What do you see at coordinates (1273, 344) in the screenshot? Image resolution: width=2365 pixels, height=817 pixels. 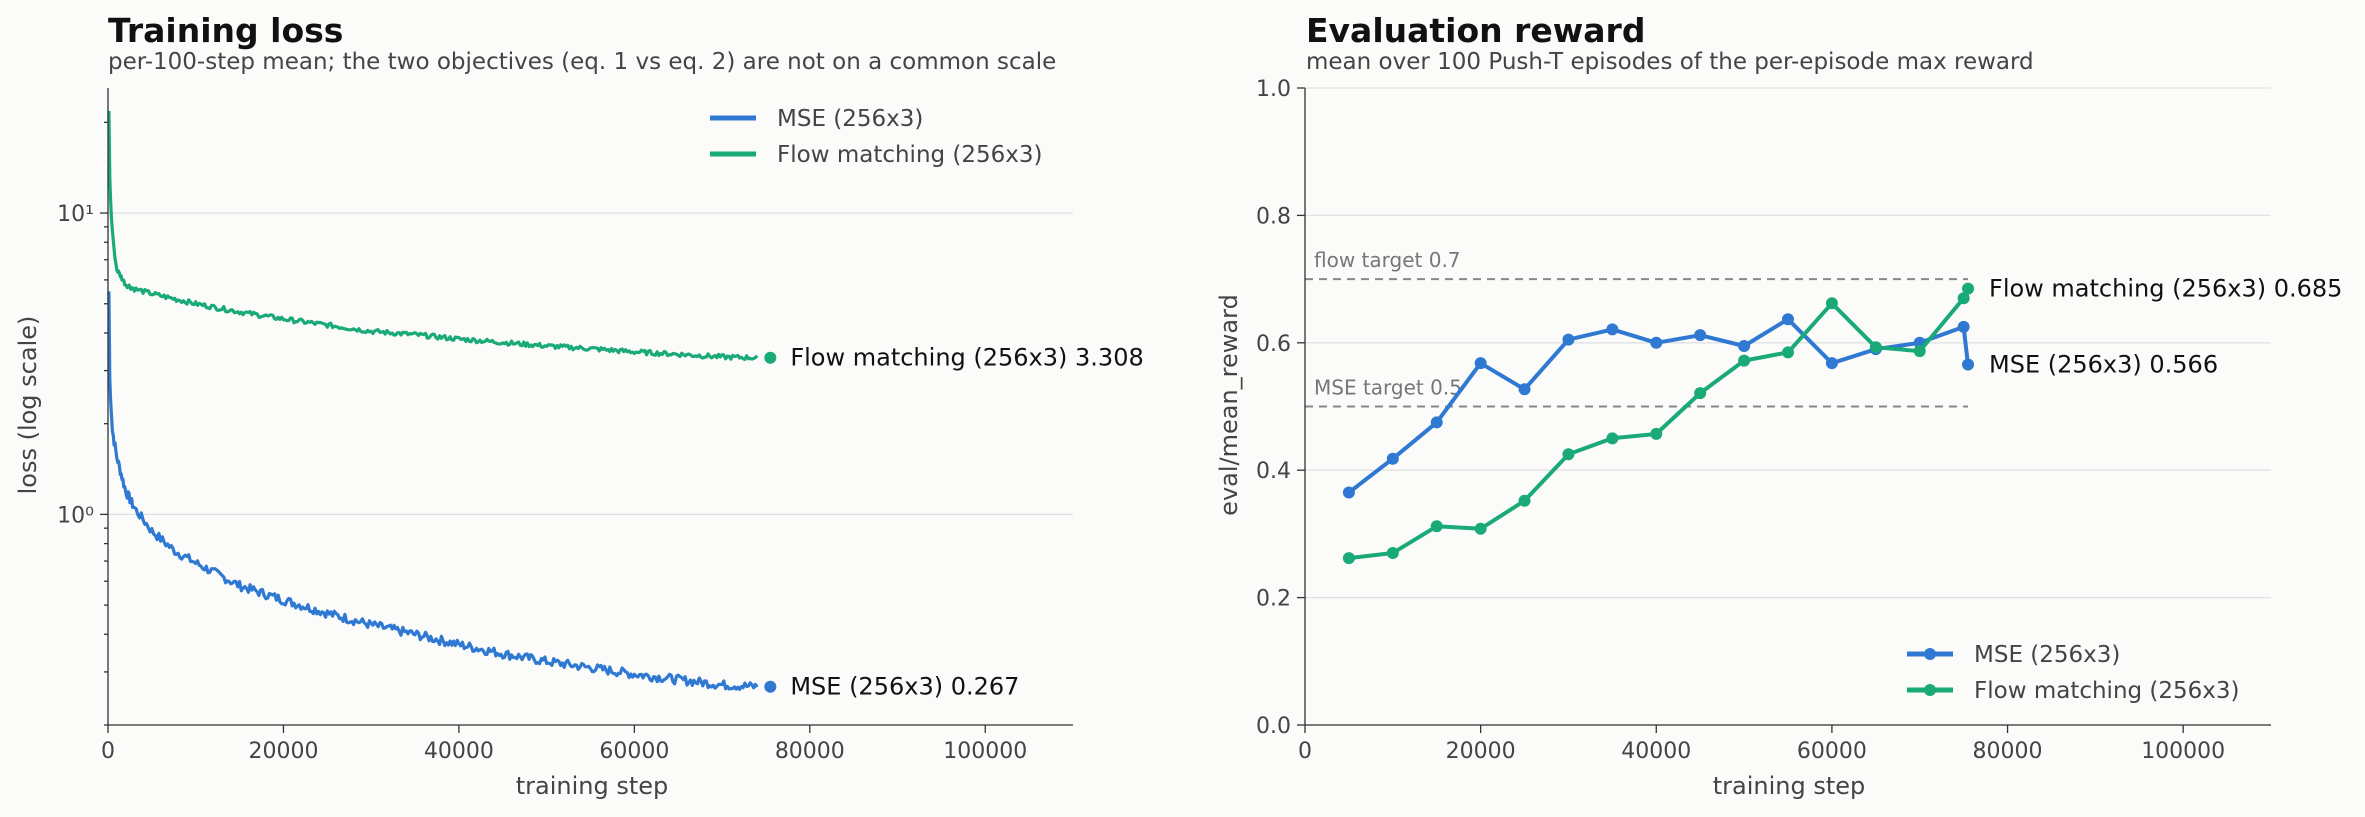 I see `y-tick-label: 0.6` at bounding box center [1273, 344].